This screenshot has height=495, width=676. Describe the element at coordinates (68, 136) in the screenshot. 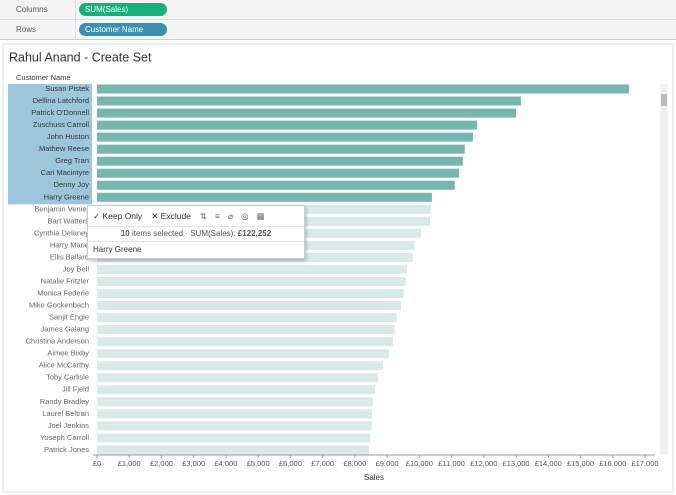

I see `y-tick-label: John Huston` at that location.